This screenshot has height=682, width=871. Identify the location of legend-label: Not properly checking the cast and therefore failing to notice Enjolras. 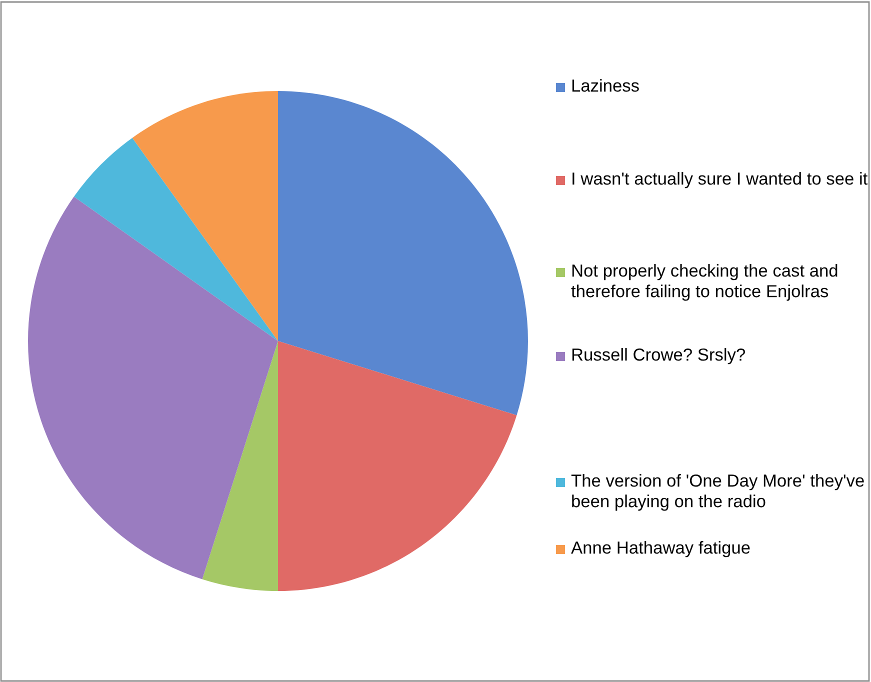
(704, 282).